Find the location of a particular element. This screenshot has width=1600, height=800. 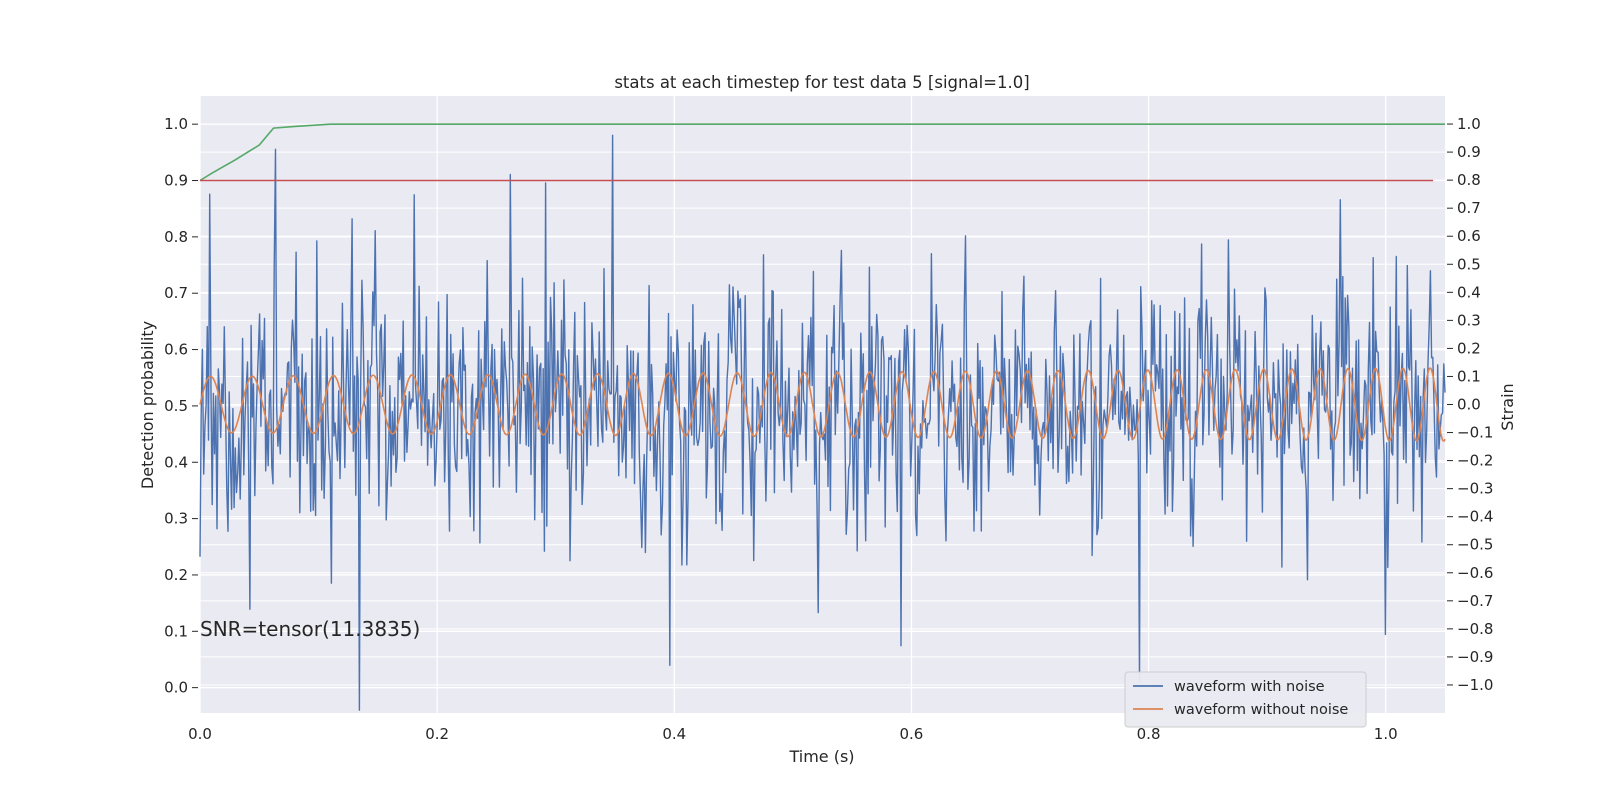

legend-box is located at coordinates (1245, 699).